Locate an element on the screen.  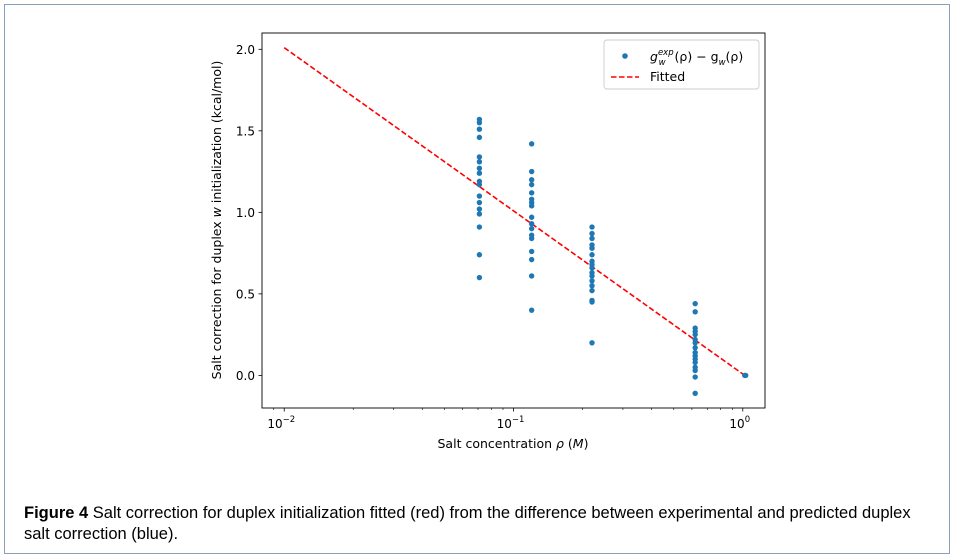
y-tick-label: 2.0 is located at coordinates (245, 50).